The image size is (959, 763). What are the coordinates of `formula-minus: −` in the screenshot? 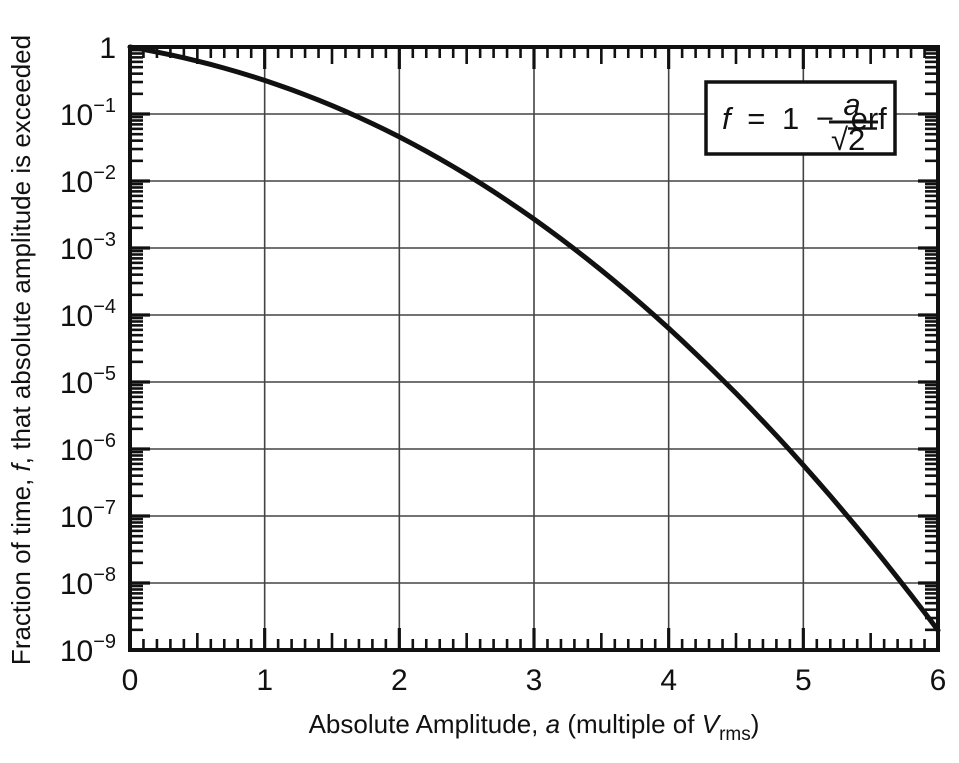 It's located at (825, 118).